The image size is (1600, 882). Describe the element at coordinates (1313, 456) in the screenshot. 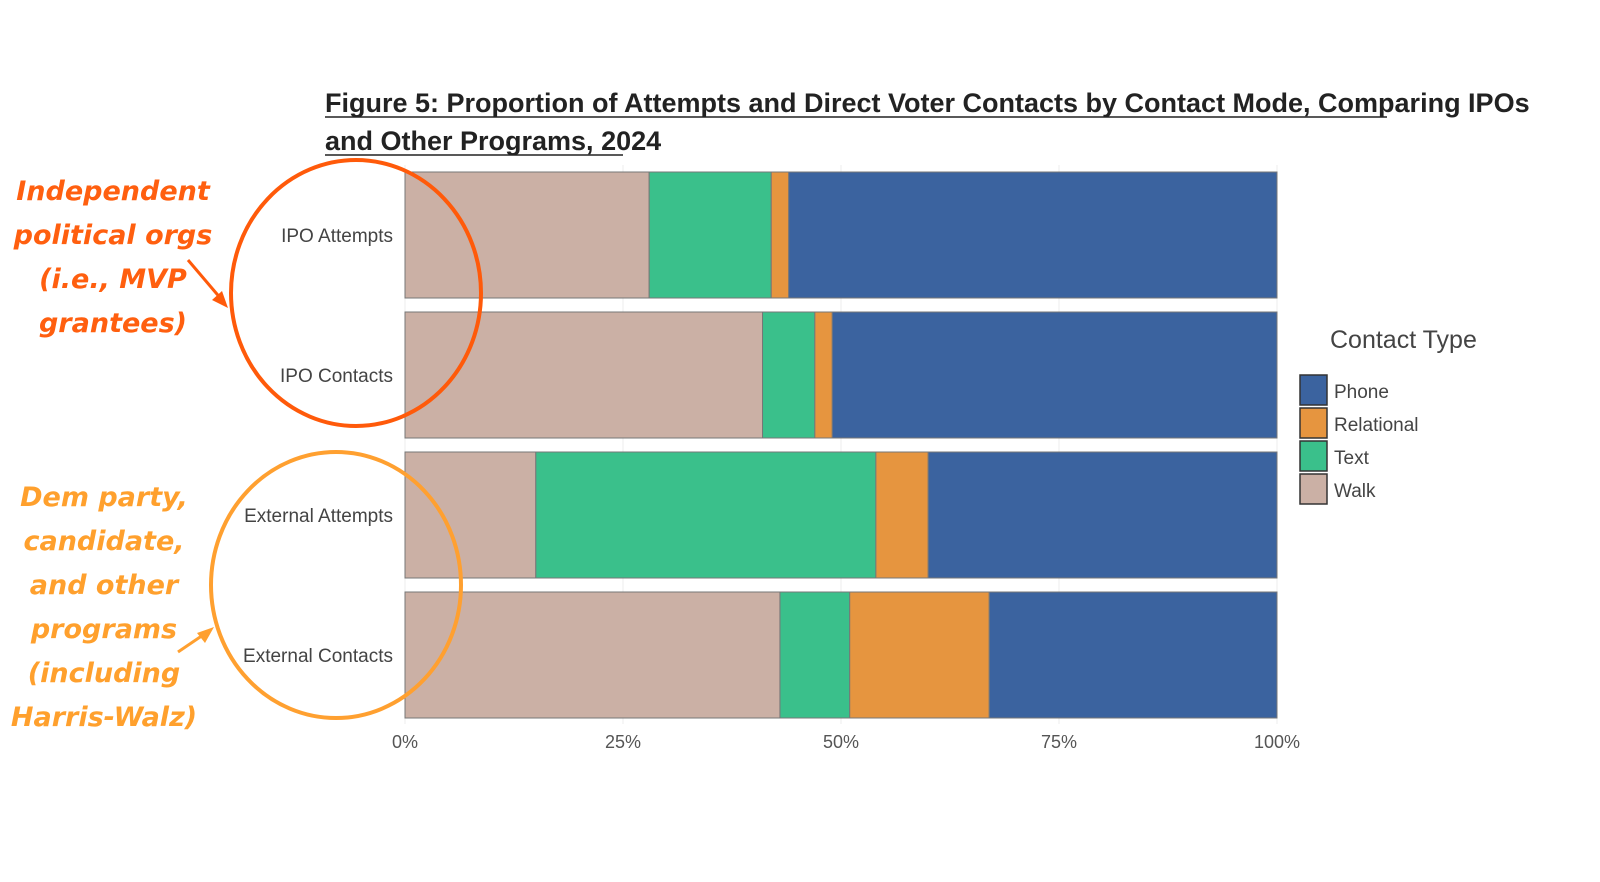

I see `legend-swatch-text` at that location.